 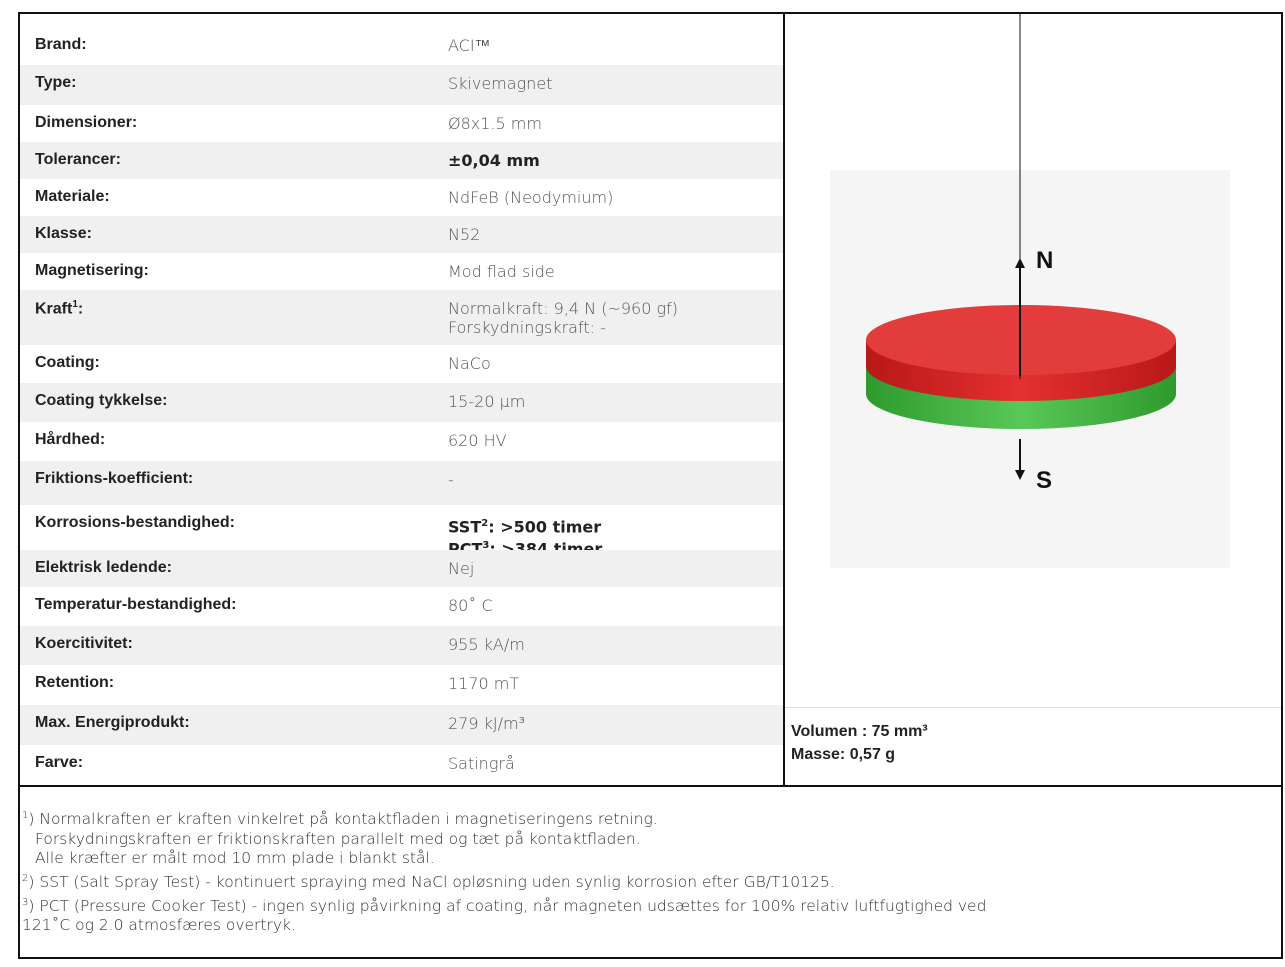 I want to click on table-row: Elektrisk ledende: Nej, so click(x=401, y=569).